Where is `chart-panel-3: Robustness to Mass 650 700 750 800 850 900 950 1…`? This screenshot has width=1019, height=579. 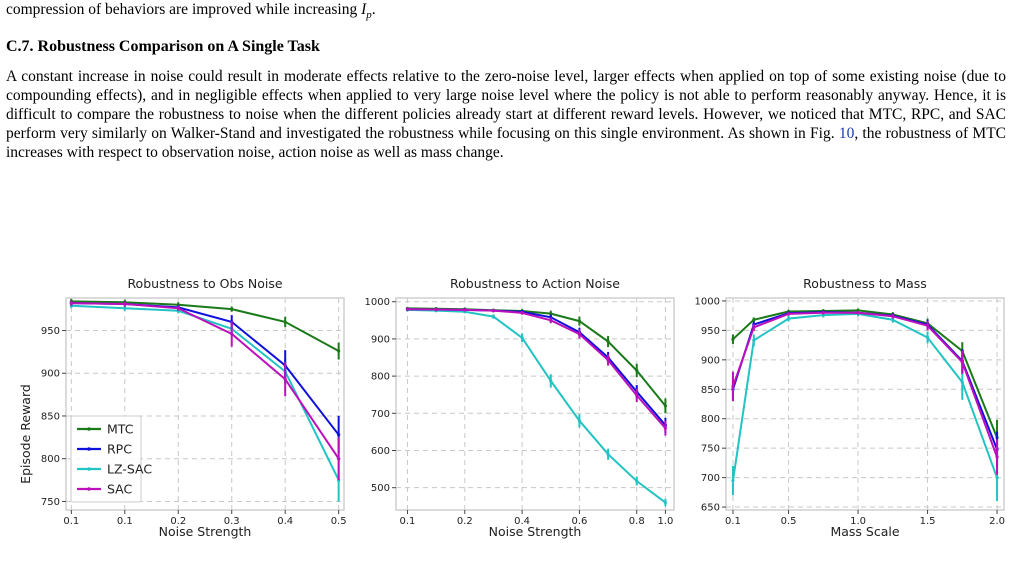 chart-panel-3: Robustness to Mass 650 700 750 800 850 900 950 1… is located at coordinates (850, 407).